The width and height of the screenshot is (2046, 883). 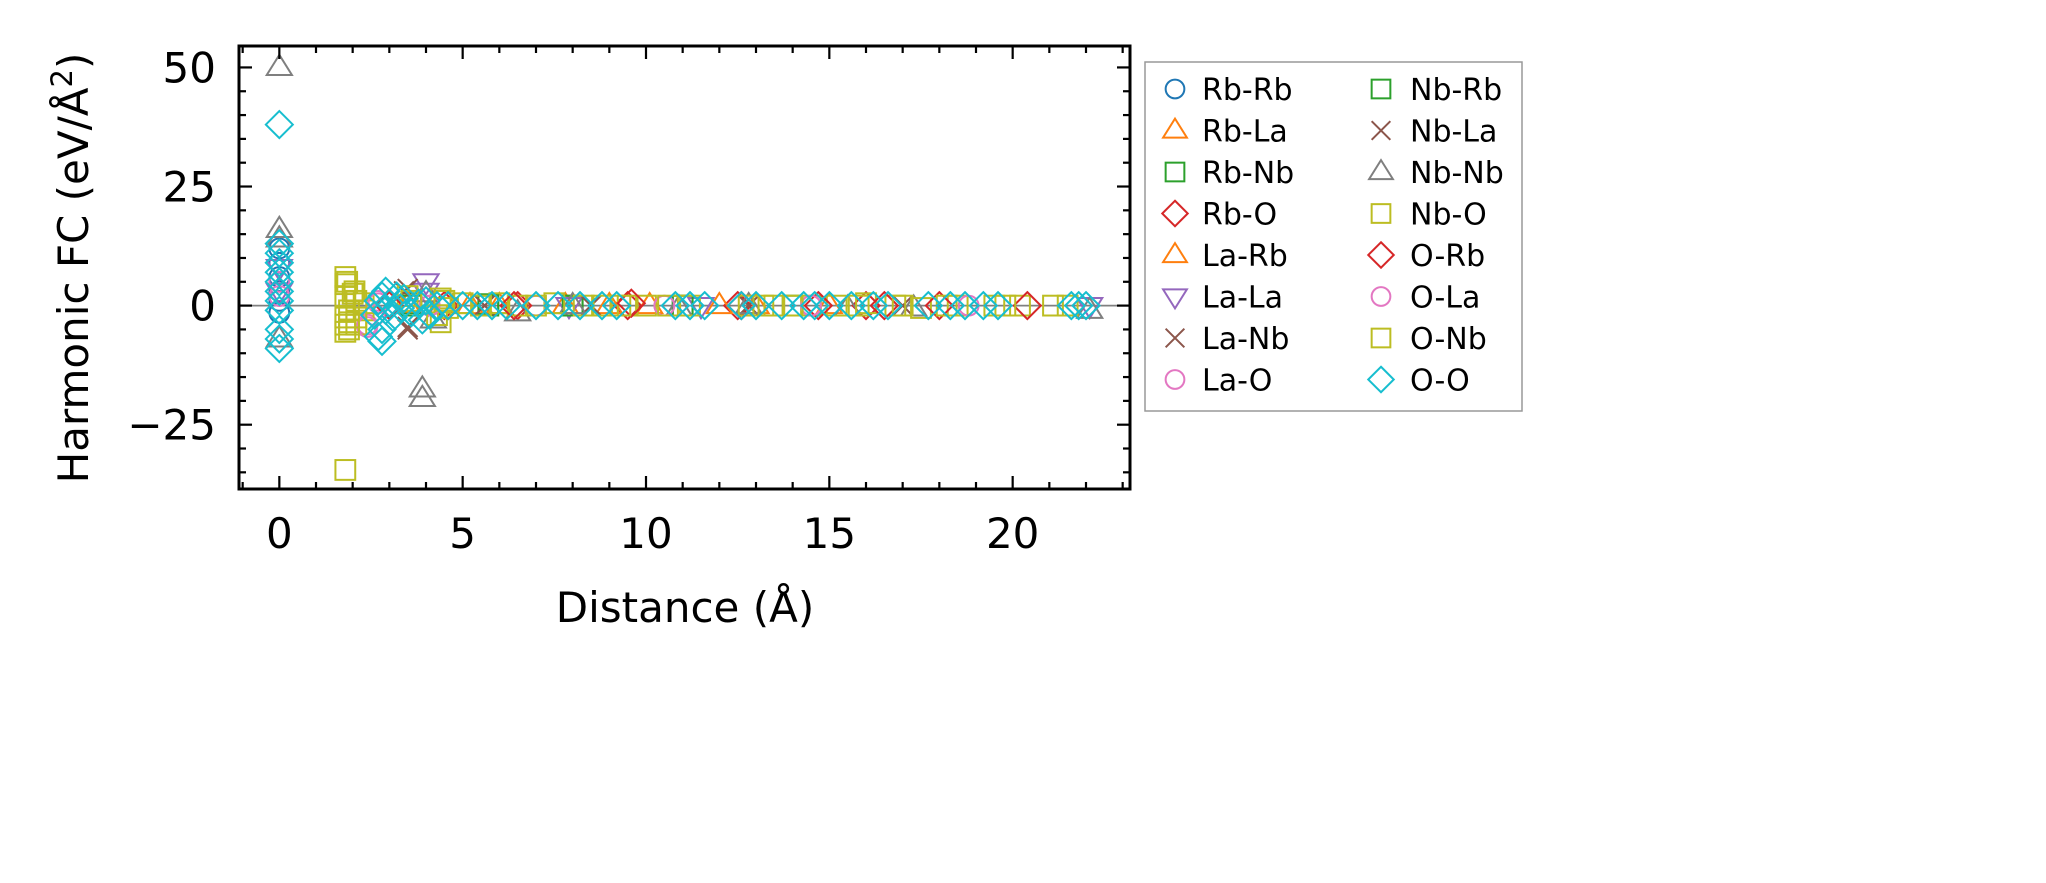 What do you see at coordinates (1248, 173) in the screenshot?
I see `legend-label: Rb-Nb` at bounding box center [1248, 173].